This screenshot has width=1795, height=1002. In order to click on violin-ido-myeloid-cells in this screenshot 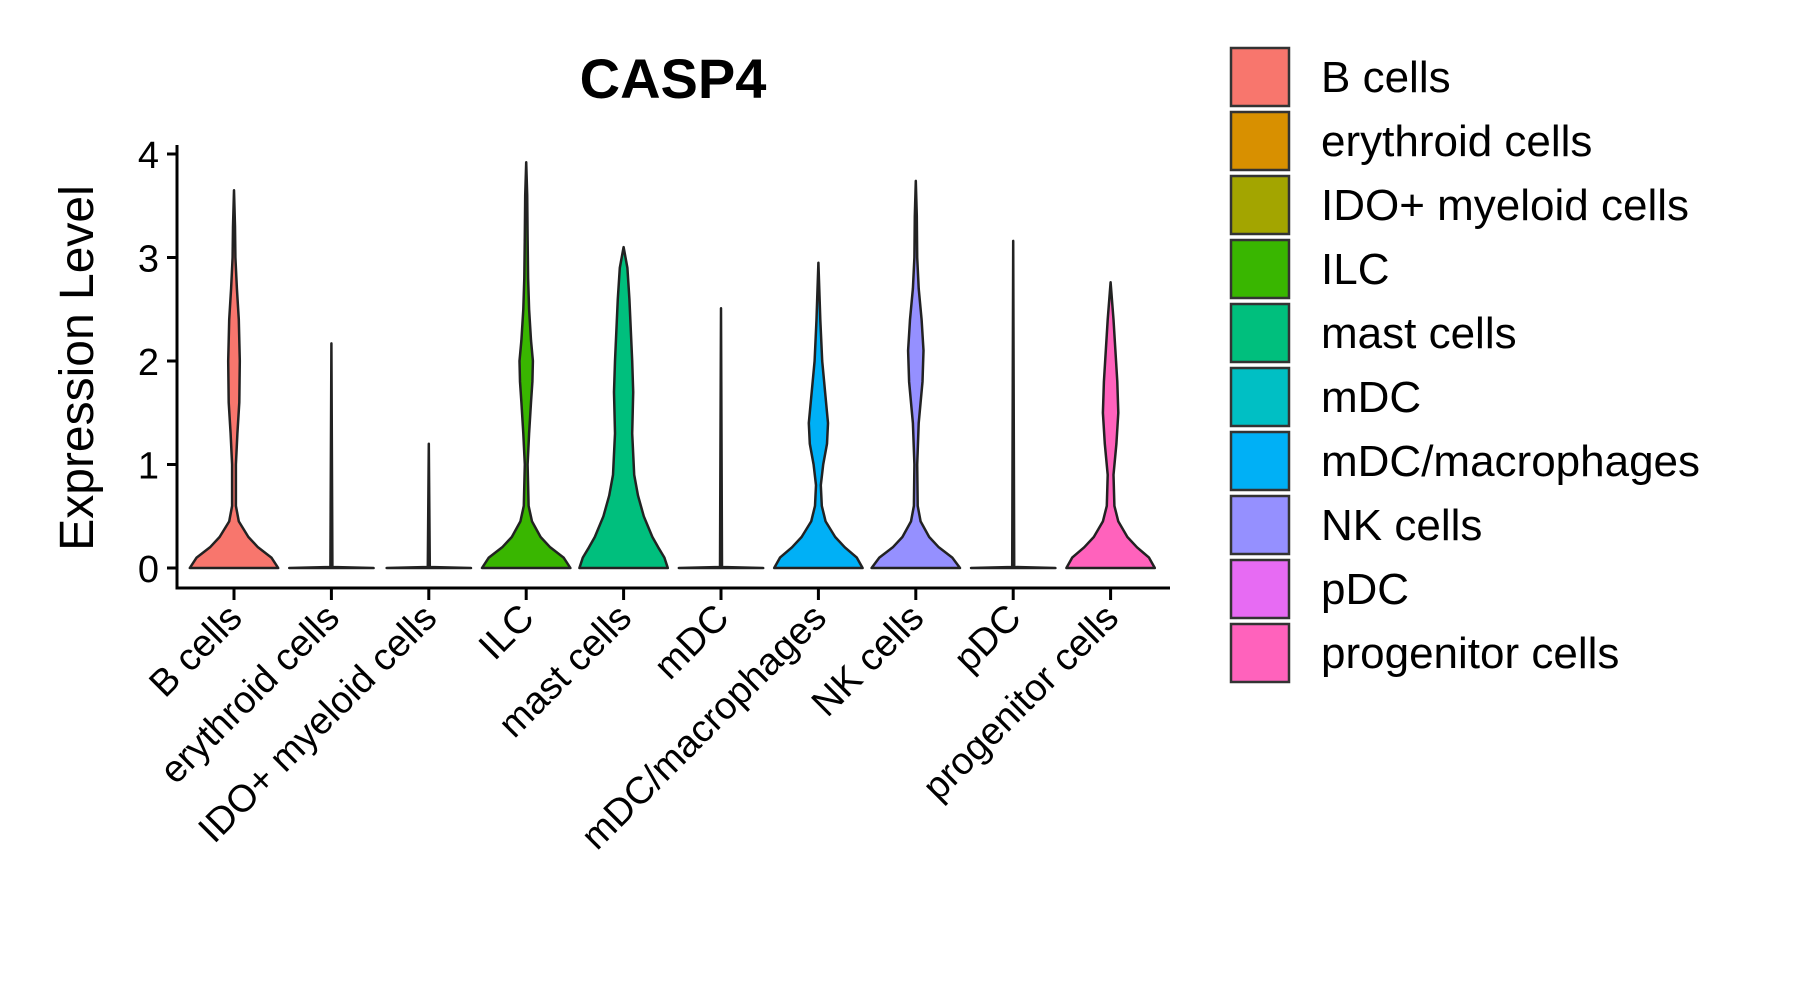, I will do `click(429, 506)`.